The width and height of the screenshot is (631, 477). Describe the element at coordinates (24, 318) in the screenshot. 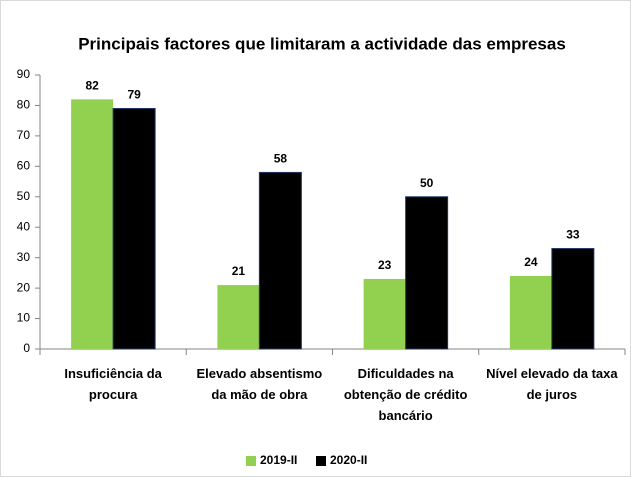

I see `y-tick-label: 10` at that location.